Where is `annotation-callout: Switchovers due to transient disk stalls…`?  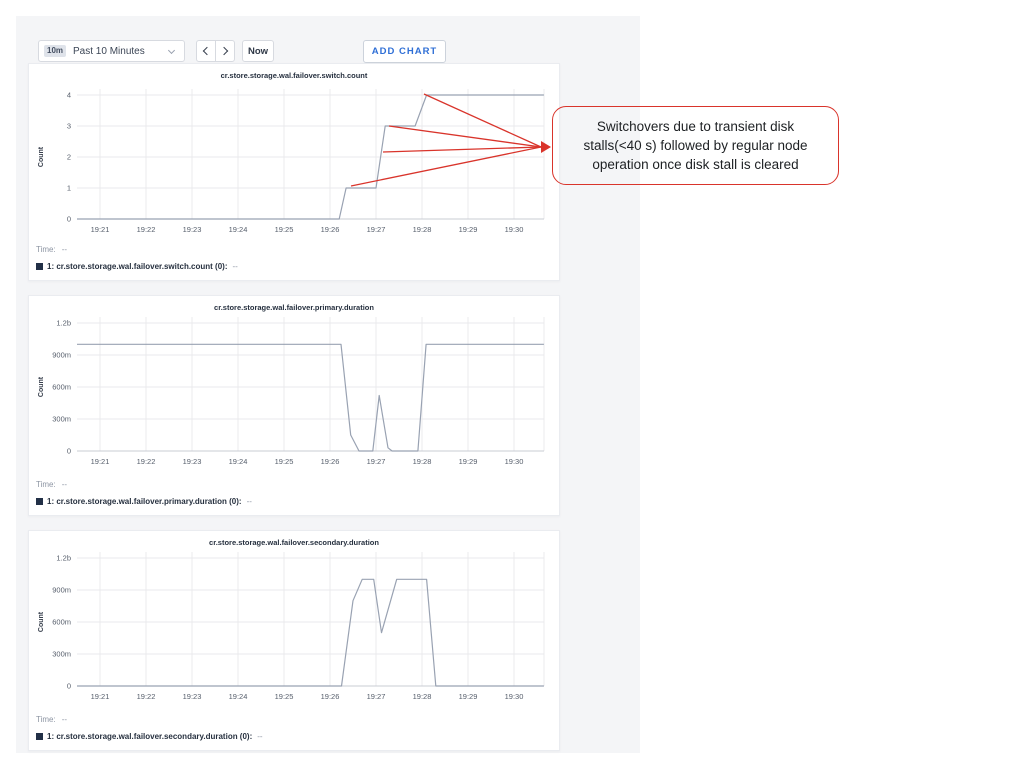 annotation-callout: Switchovers due to transient disk stalls… is located at coordinates (695, 145).